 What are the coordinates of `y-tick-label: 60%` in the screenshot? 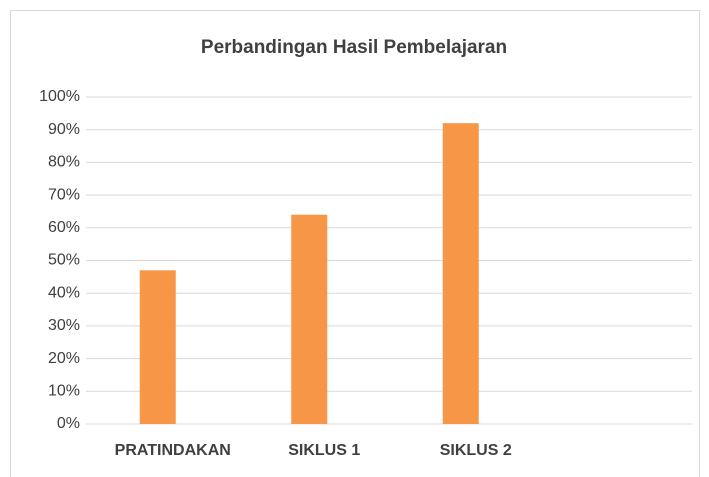 It's located at (64, 227).